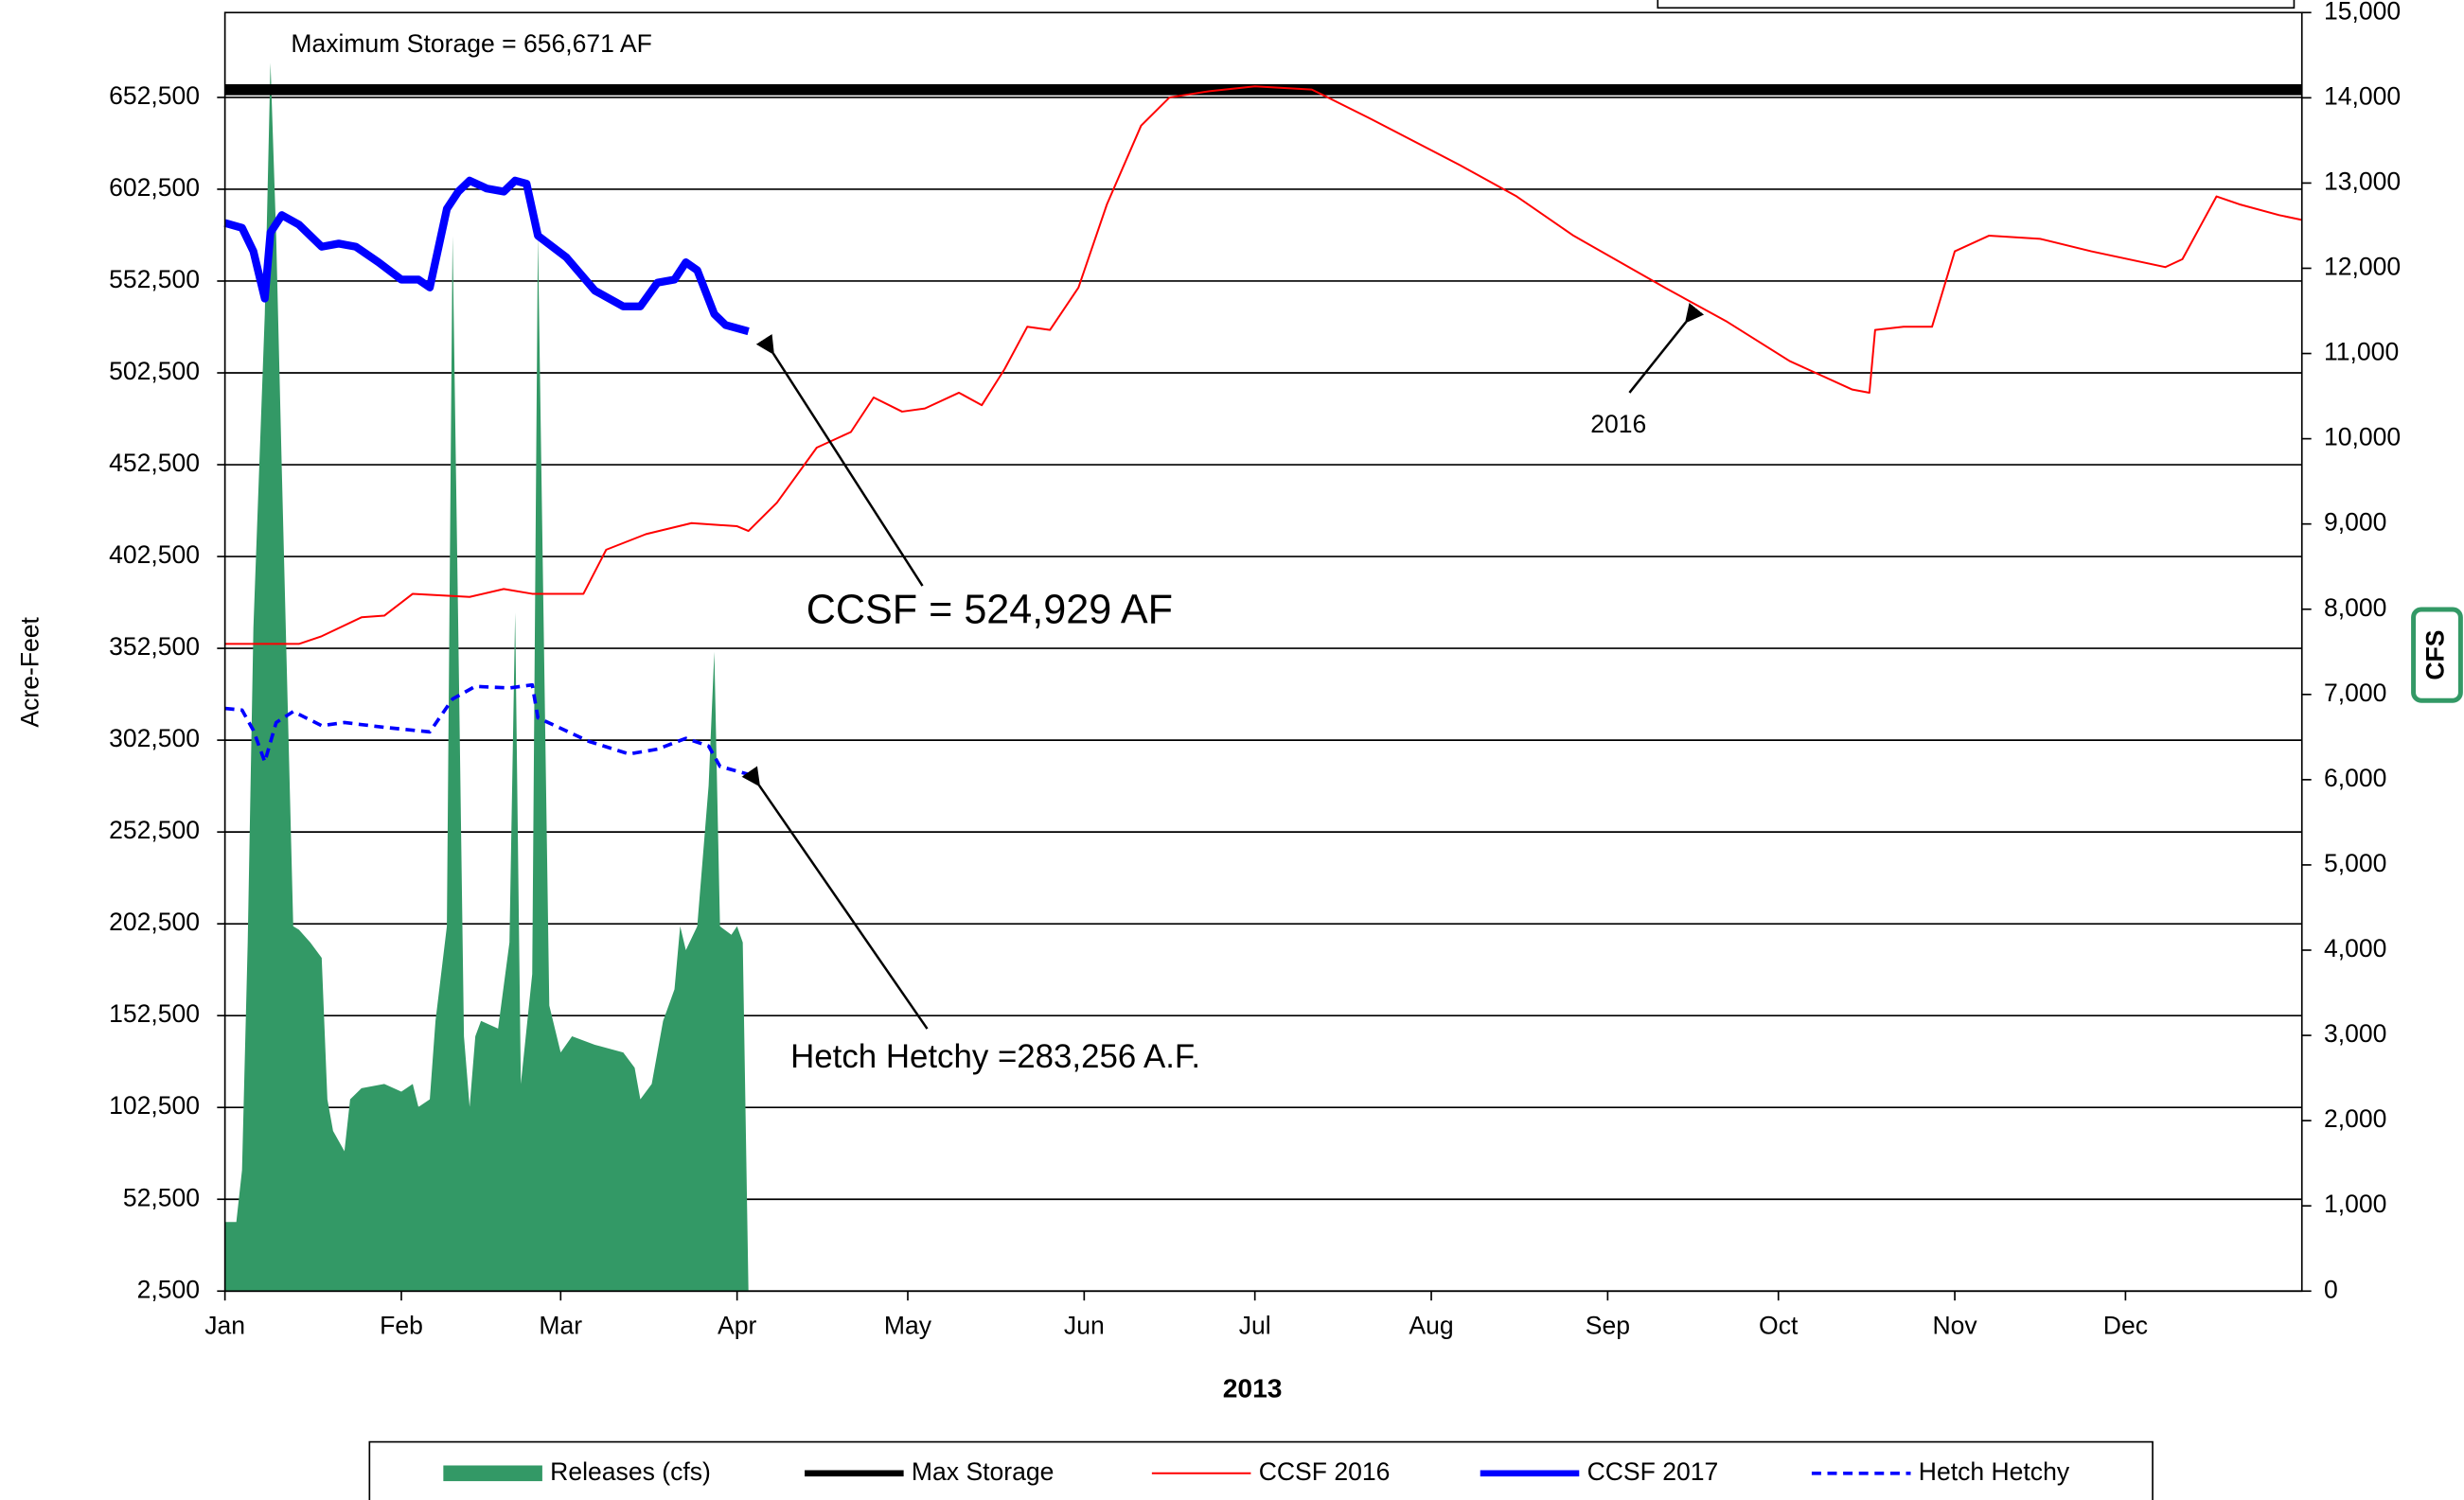 The image size is (2464, 1500). What do you see at coordinates (1954, 1325) in the screenshot?
I see `x-tick-label: Nov` at bounding box center [1954, 1325].